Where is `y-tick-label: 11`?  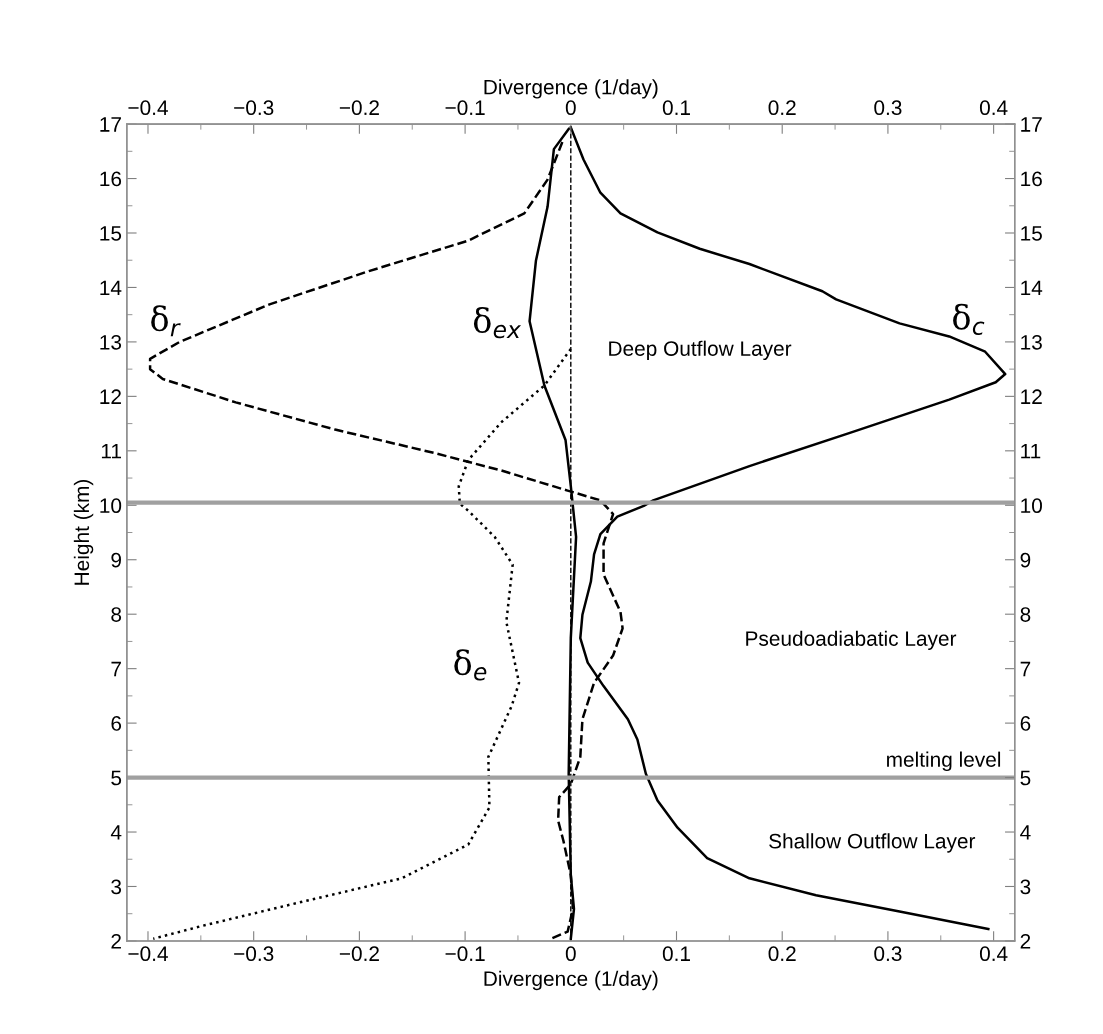
y-tick-label: 11 is located at coordinates (111, 451).